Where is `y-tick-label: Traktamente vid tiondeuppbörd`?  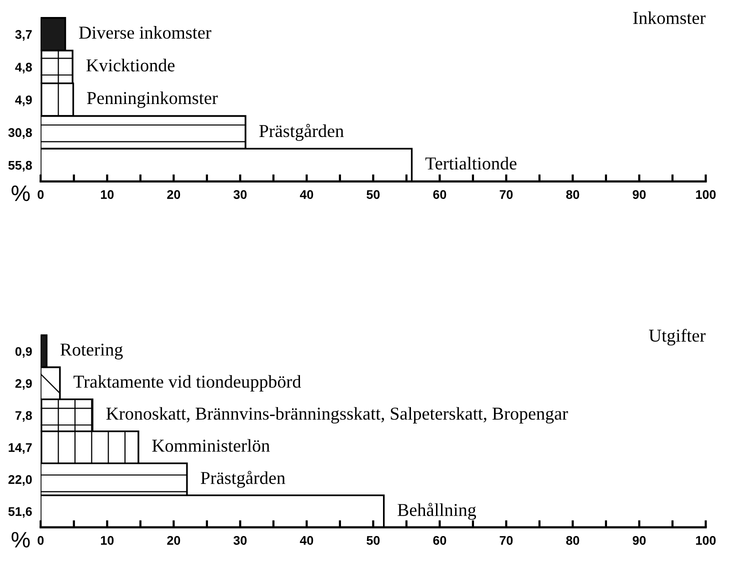 y-tick-label: Traktamente vid tiondeuppbörd is located at coordinates (188, 383).